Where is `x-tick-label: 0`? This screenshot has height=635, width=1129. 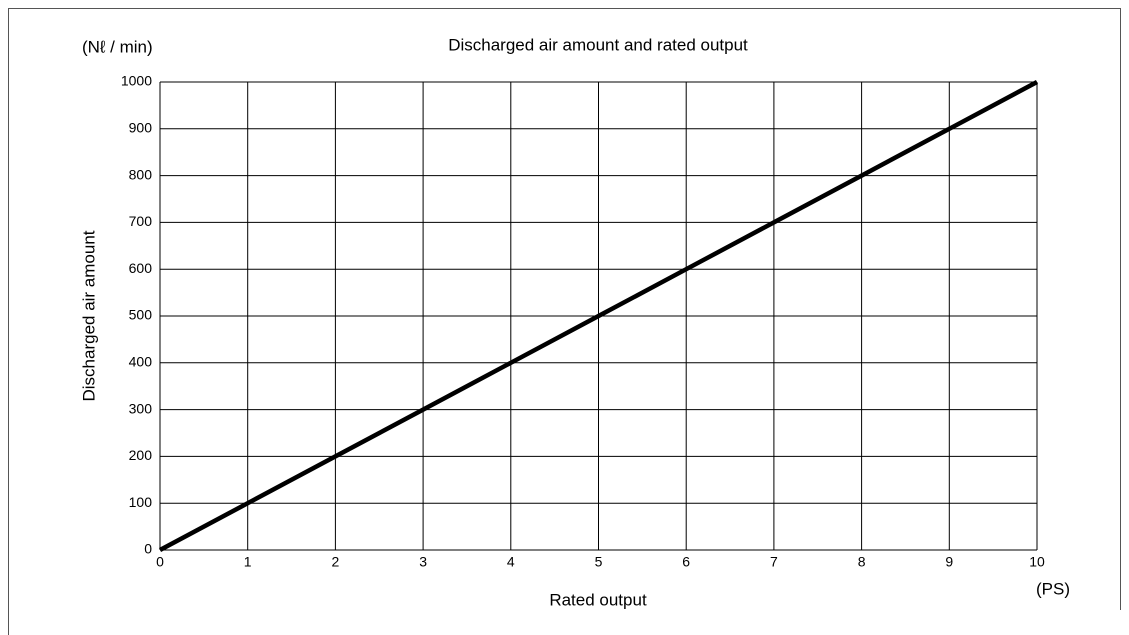 x-tick-label: 0 is located at coordinates (160, 562).